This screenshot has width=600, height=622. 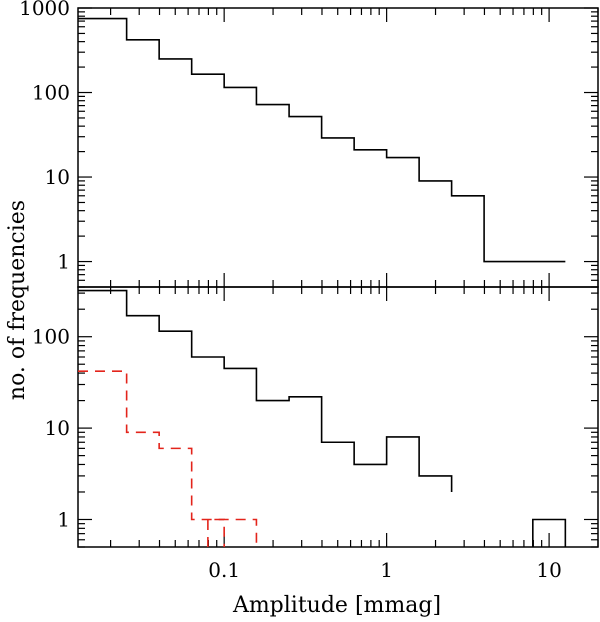 I want to click on y-axis-label: no. of frequencies, so click(x=17, y=300).